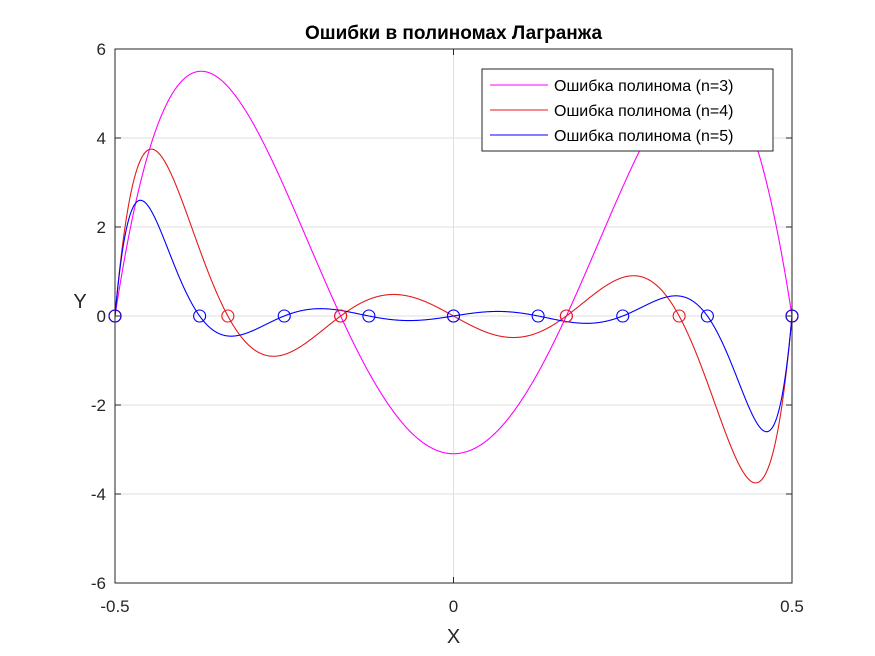  I want to click on y-tick-label: 2, so click(101, 227).